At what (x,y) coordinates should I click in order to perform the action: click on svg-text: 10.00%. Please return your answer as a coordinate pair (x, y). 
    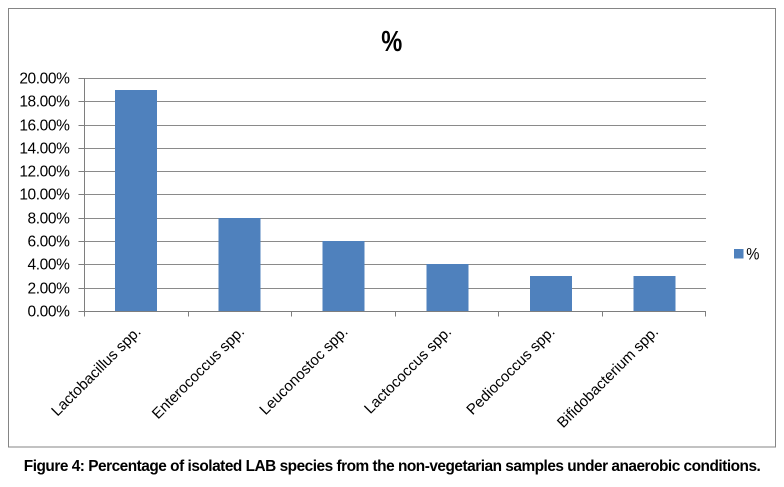
    Looking at the image, I should click on (44, 195).